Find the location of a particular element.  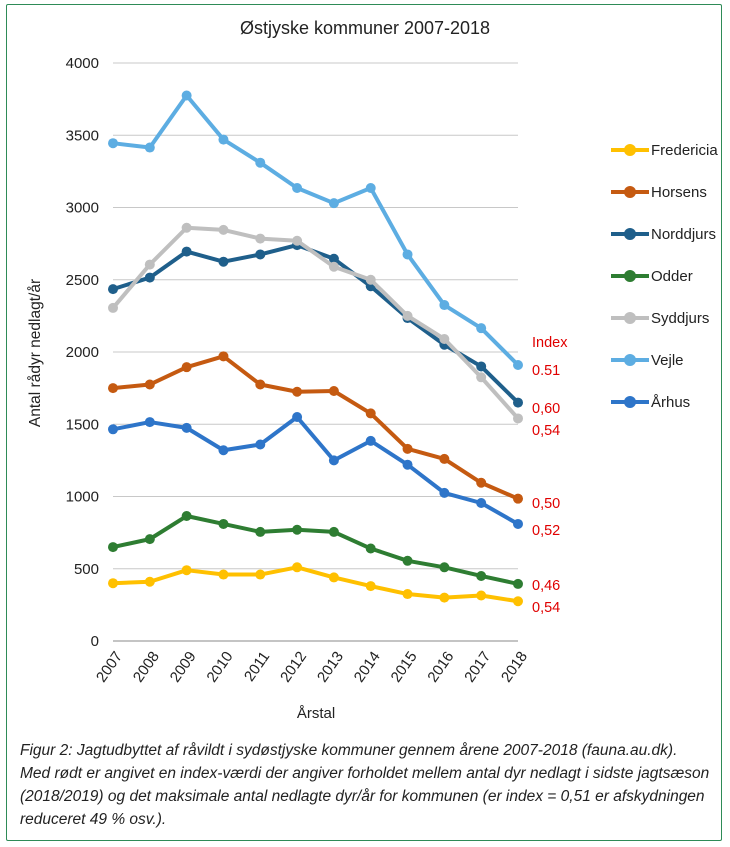

caption-label: Figur 2: is located at coordinates (46, 750).